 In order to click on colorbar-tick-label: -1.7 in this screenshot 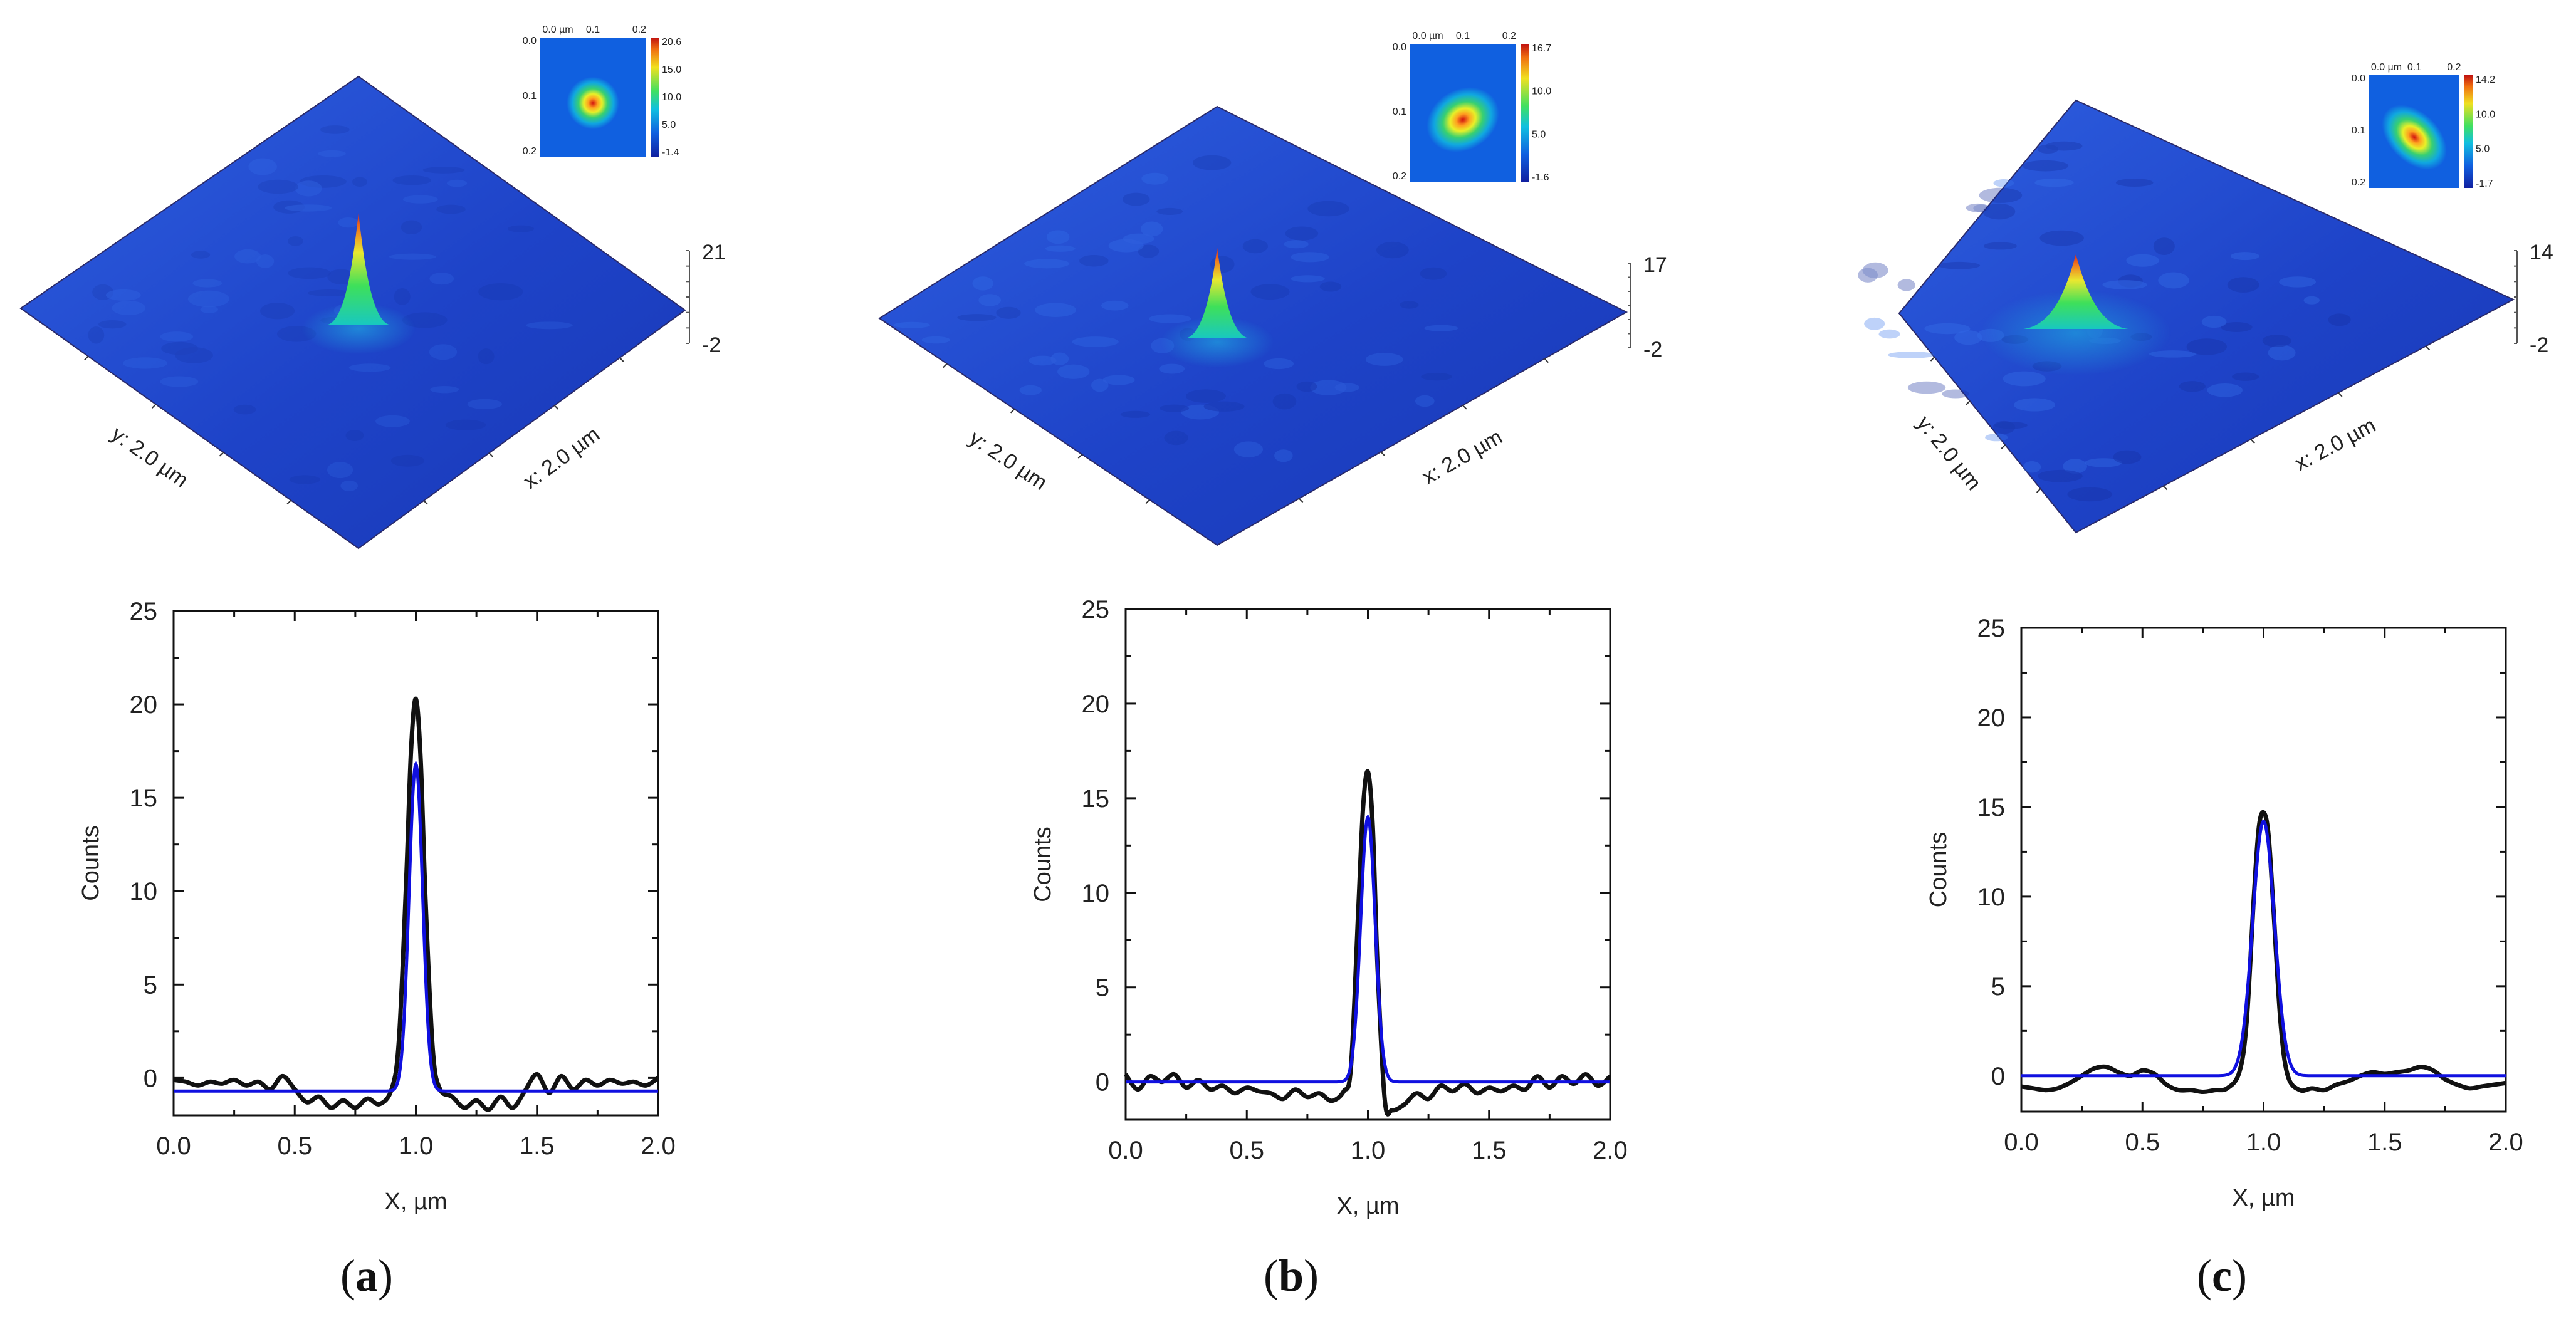, I will do `click(2484, 184)`.